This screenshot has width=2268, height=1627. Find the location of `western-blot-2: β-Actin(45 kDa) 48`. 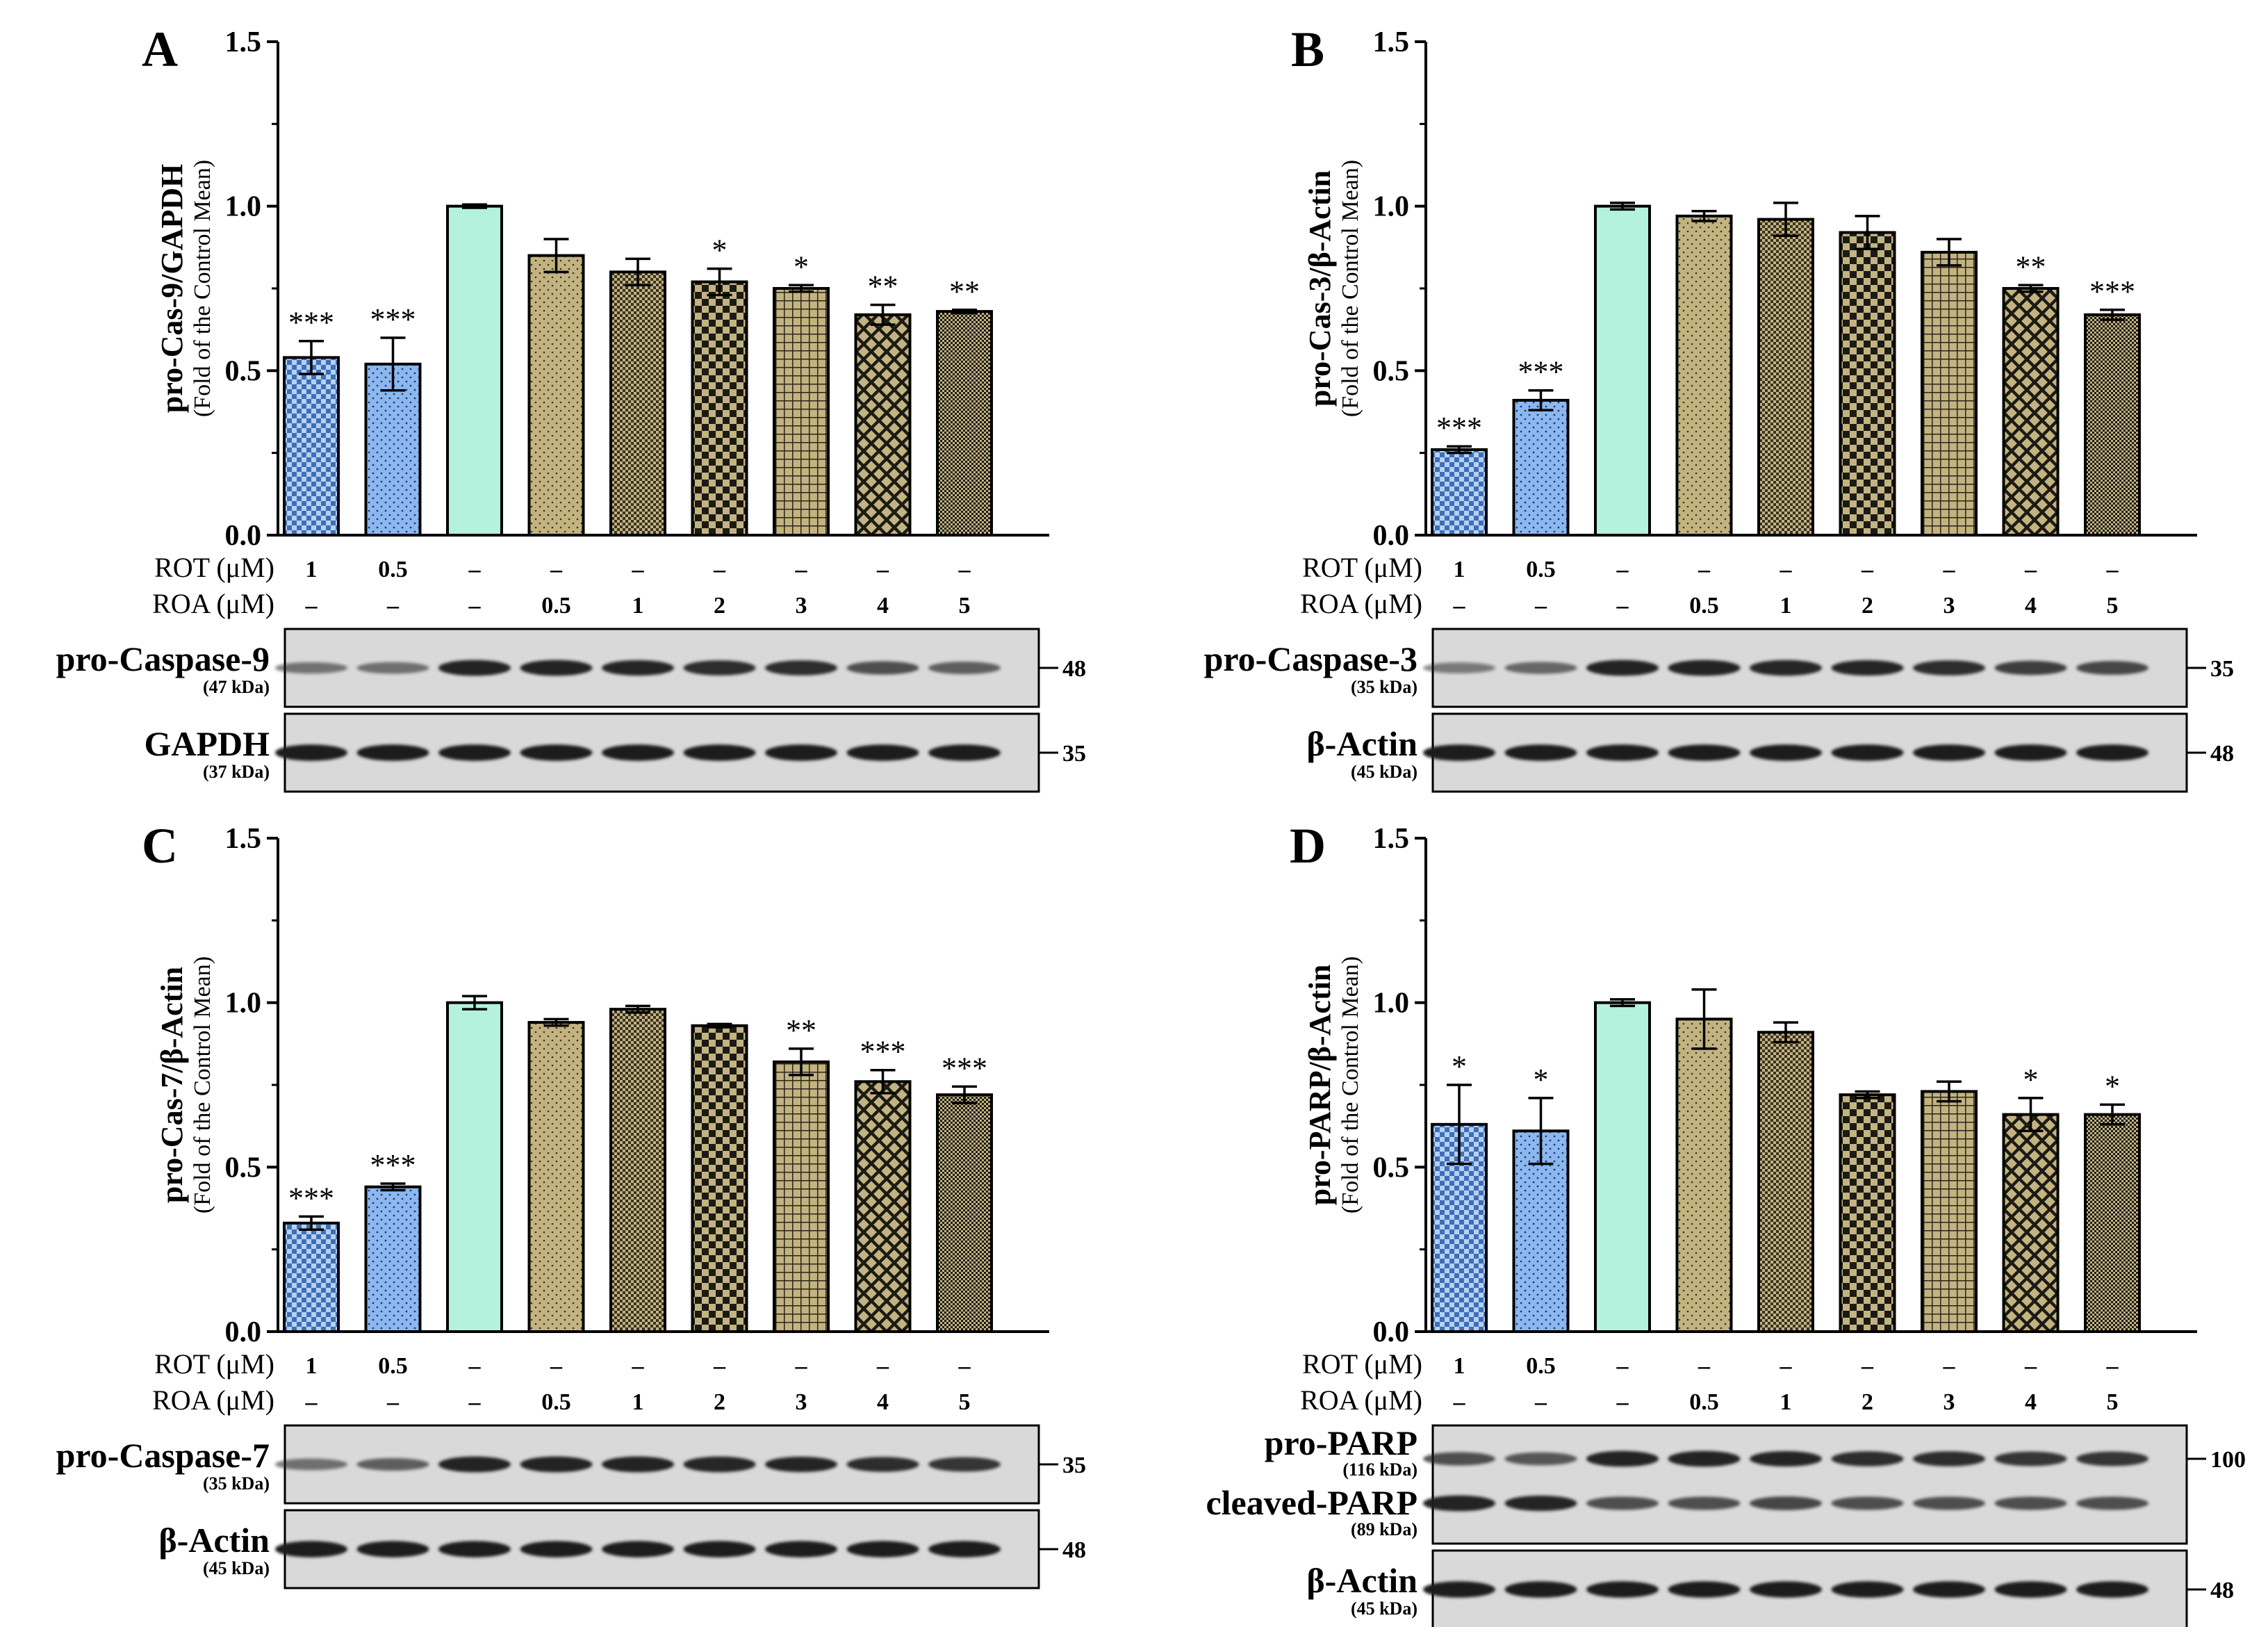

western-blot-2: β-Actin(45 kDa) 48 is located at coordinates (1770, 1588).